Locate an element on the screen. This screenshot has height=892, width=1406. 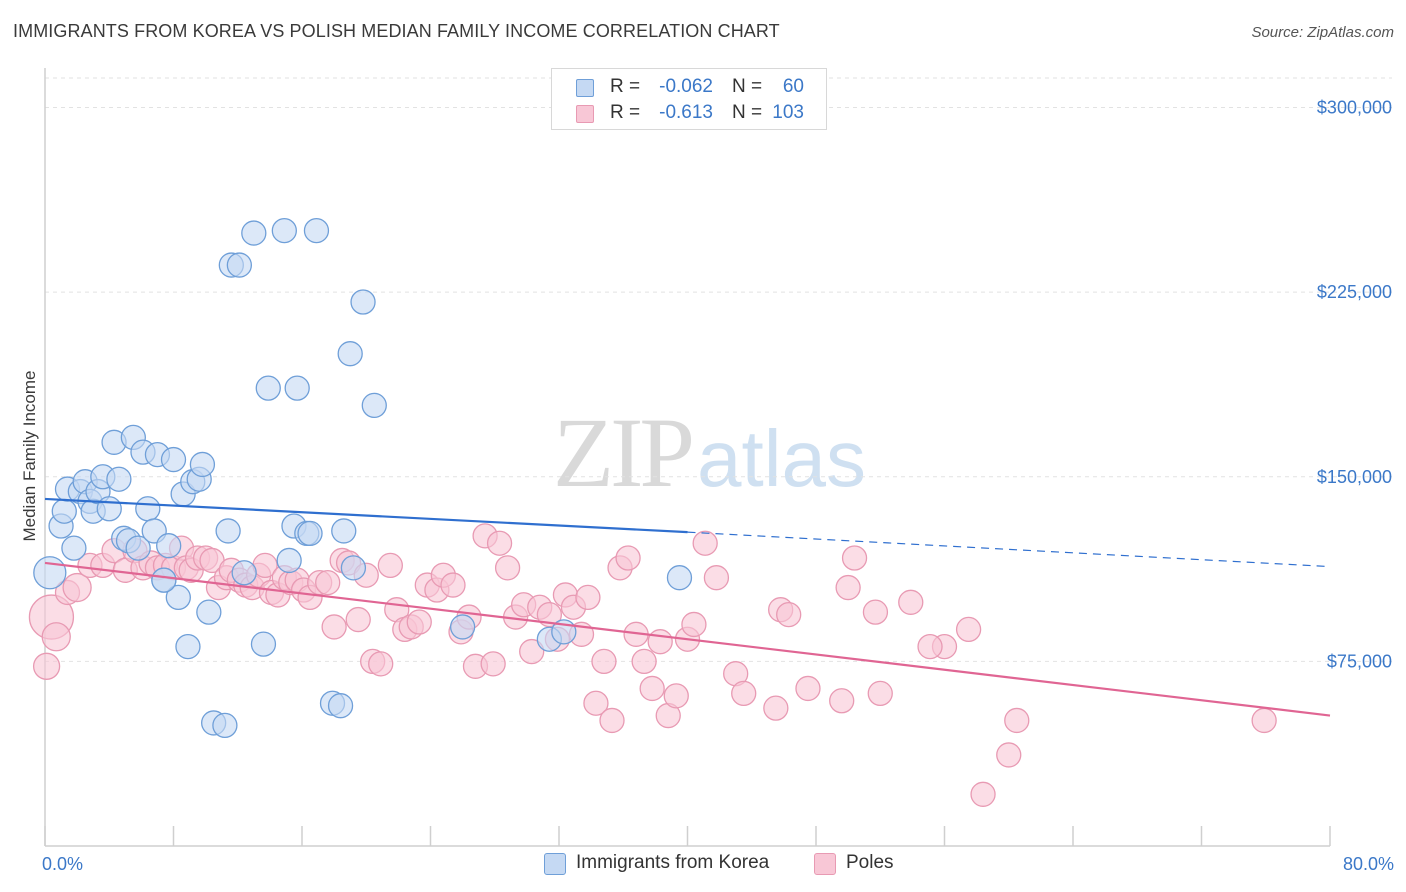
stats-r-value: -0.613 is located at coordinates (686, 112).